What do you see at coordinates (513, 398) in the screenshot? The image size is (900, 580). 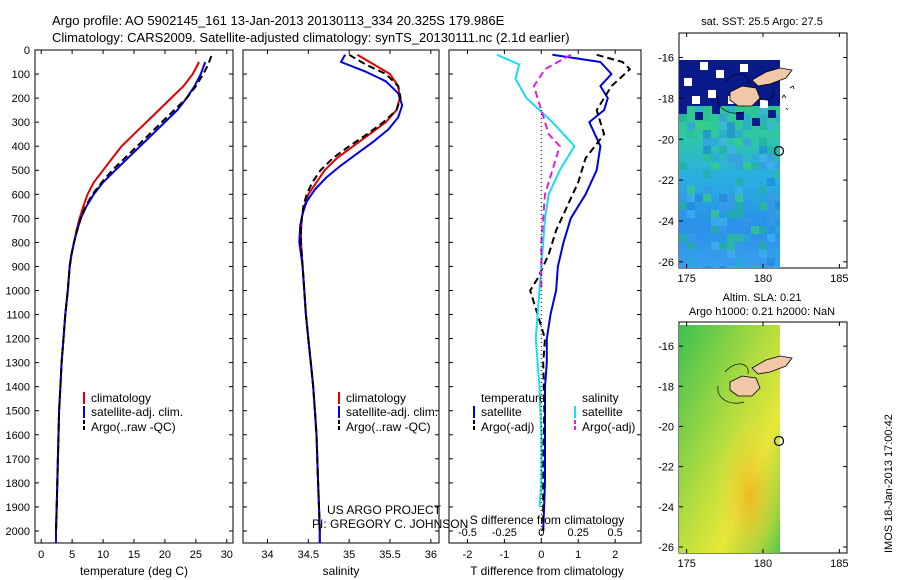 I see `legend-title-temperature: temperature` at bounding box center [513, 398].